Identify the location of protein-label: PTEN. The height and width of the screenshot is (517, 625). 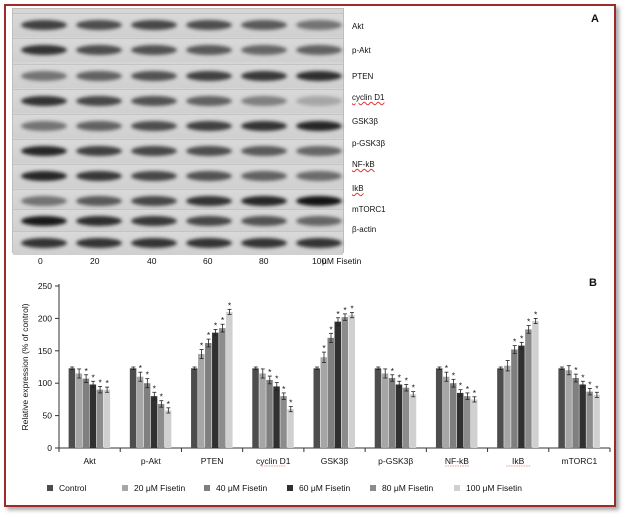
(363, 76).